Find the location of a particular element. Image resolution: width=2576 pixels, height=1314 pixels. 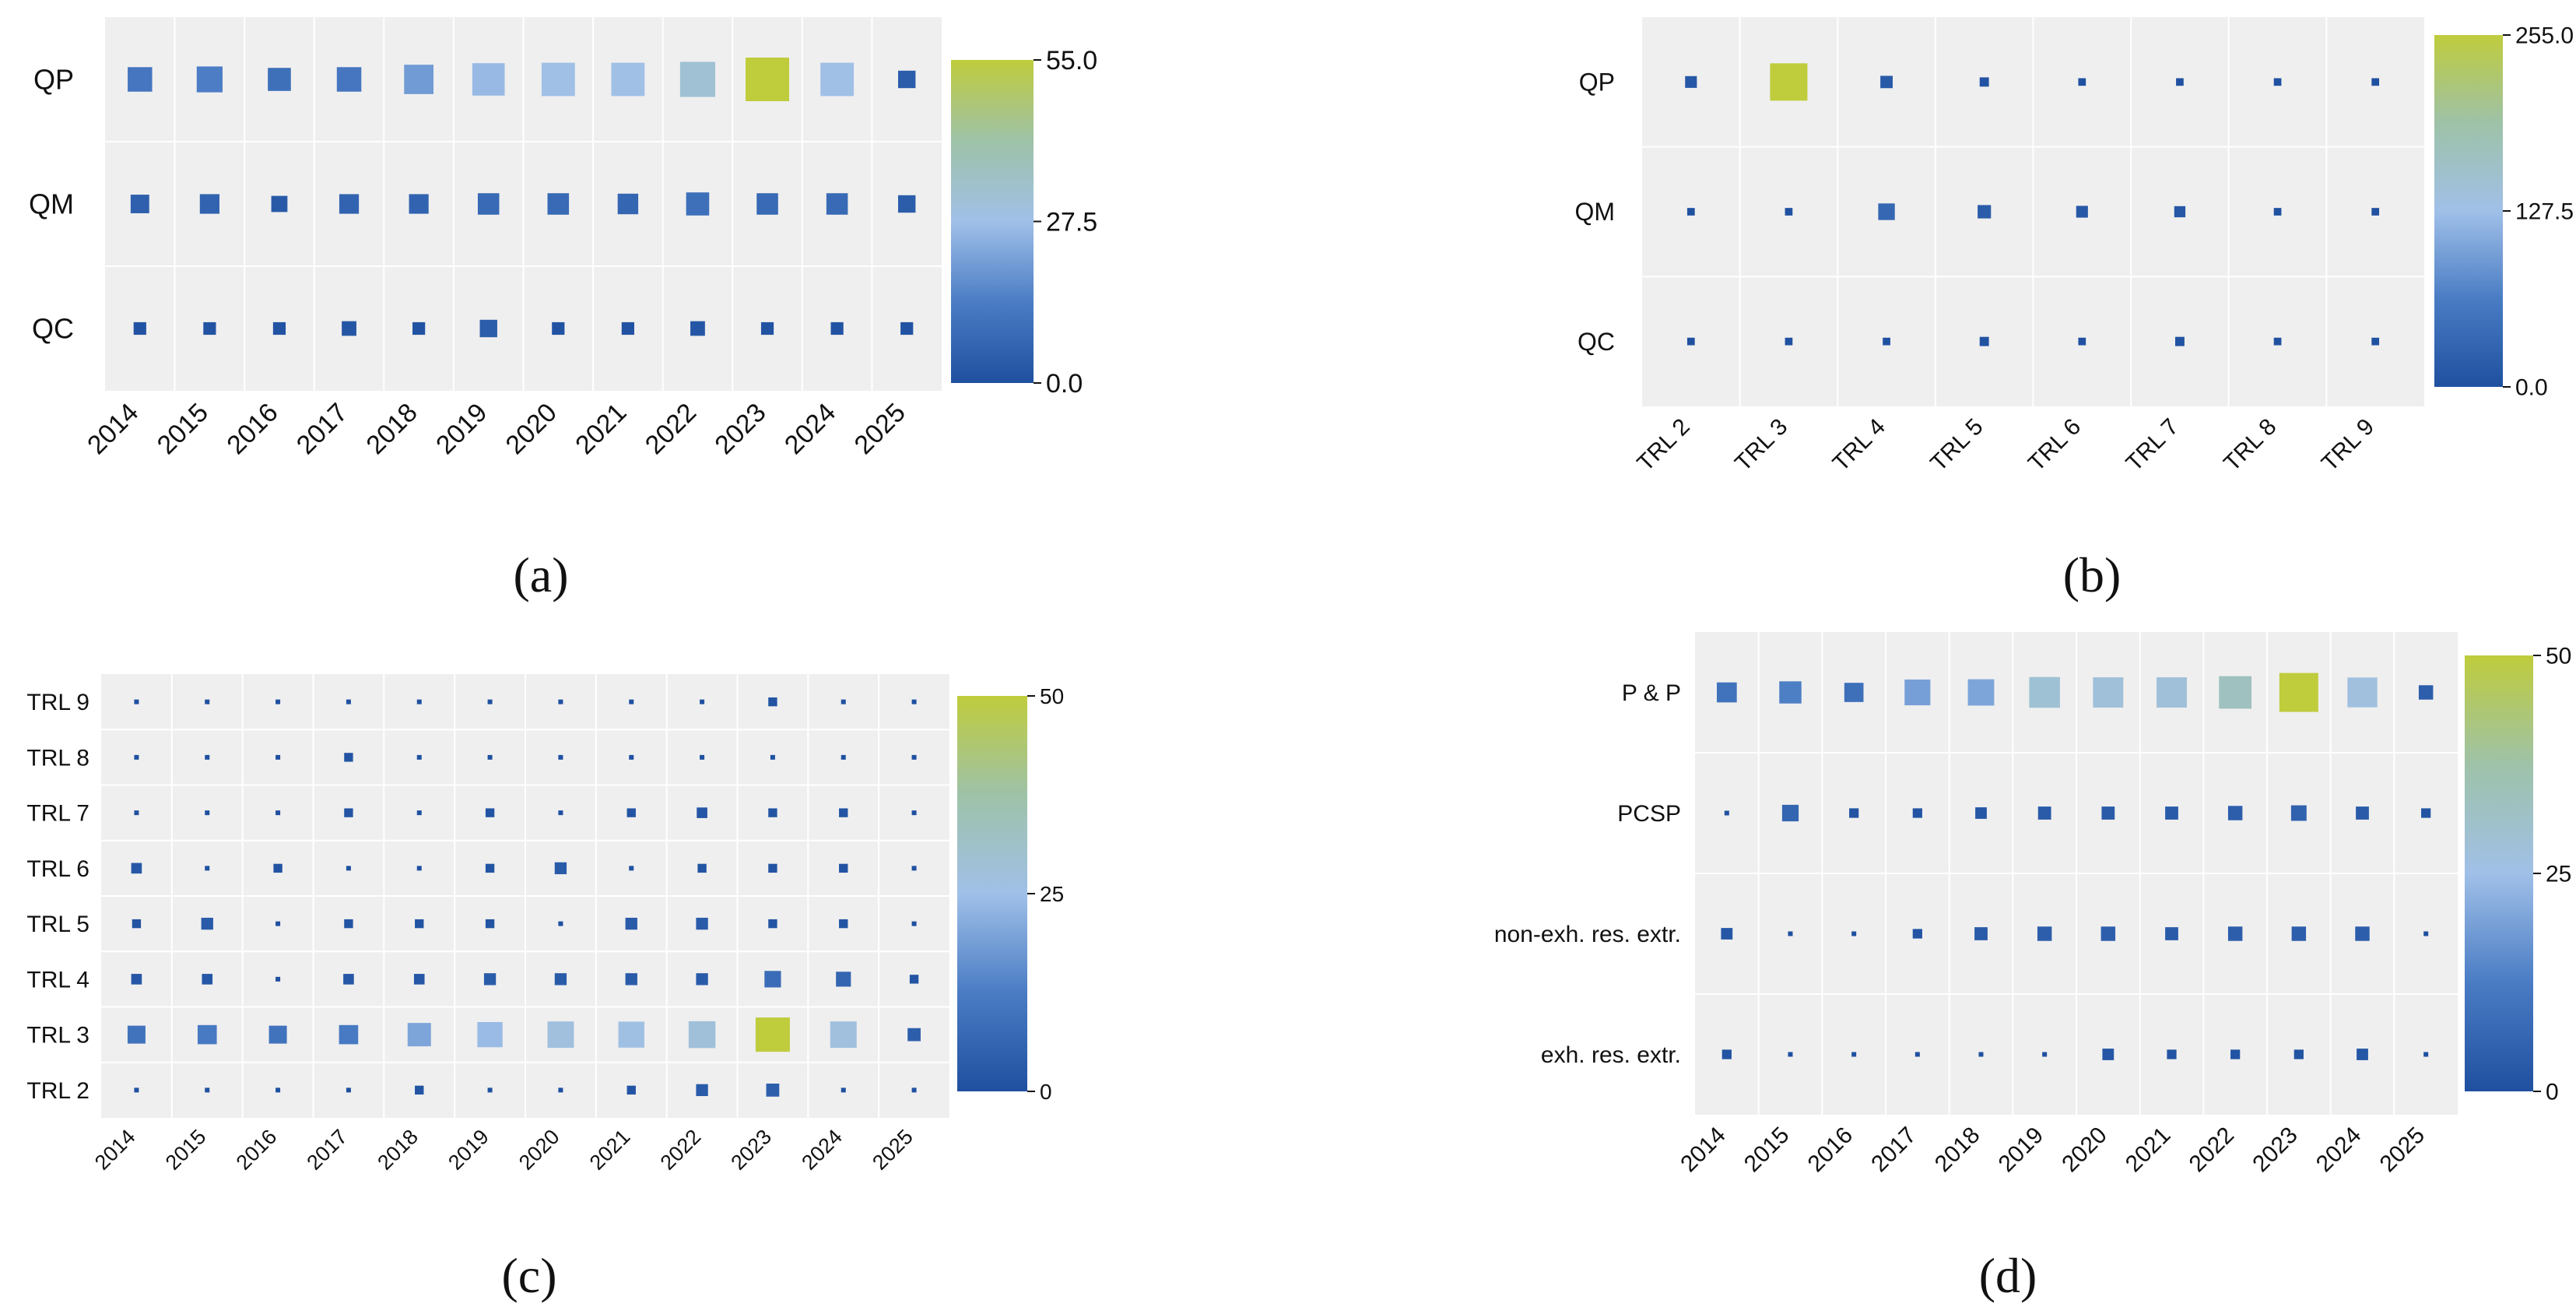

x-tick-label: 2015 is located at coordinates (1767, 1150).